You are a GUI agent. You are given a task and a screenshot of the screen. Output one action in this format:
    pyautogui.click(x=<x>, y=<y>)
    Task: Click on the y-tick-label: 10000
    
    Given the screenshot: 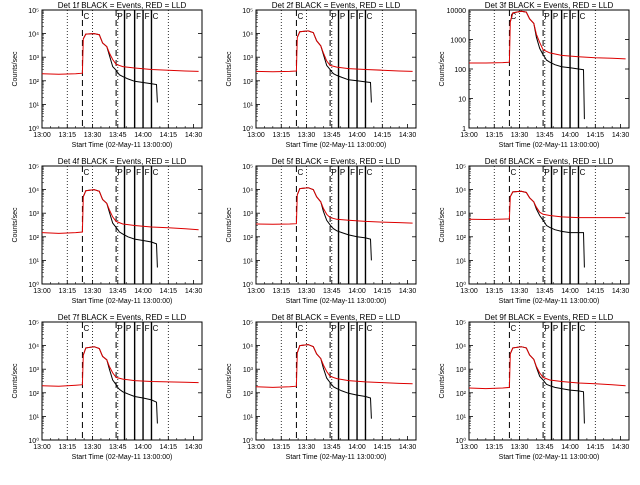 What is the action you would take?
    pyautogui.click(x=457, y=11)
    